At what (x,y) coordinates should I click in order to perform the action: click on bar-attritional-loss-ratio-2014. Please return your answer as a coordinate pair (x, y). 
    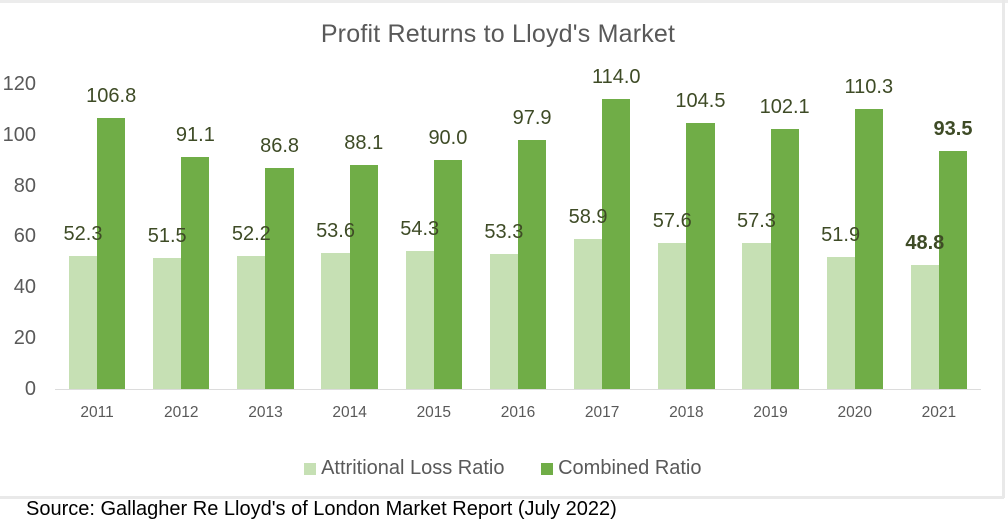
    Looking at the image, I should click on (335, 320).